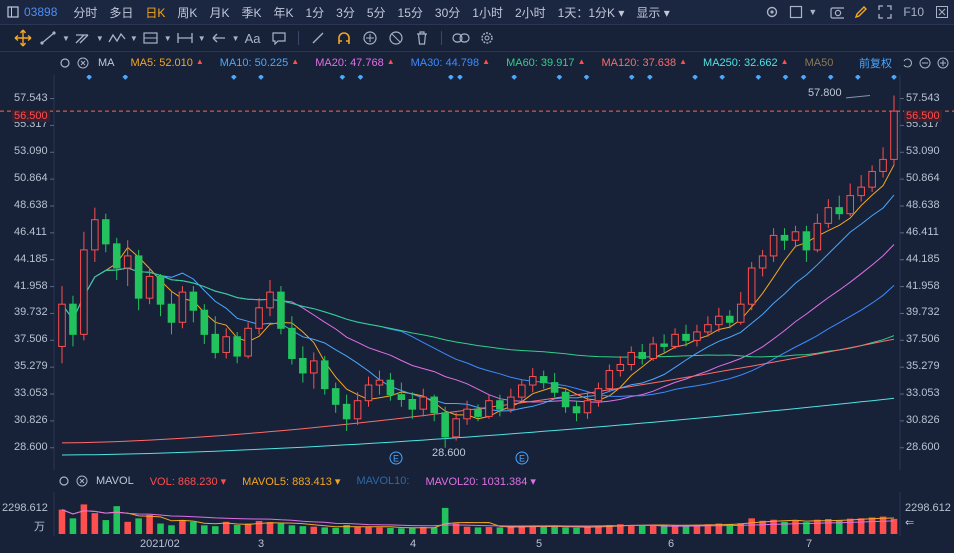  I want to click on camera-icon, so click(837, 12).